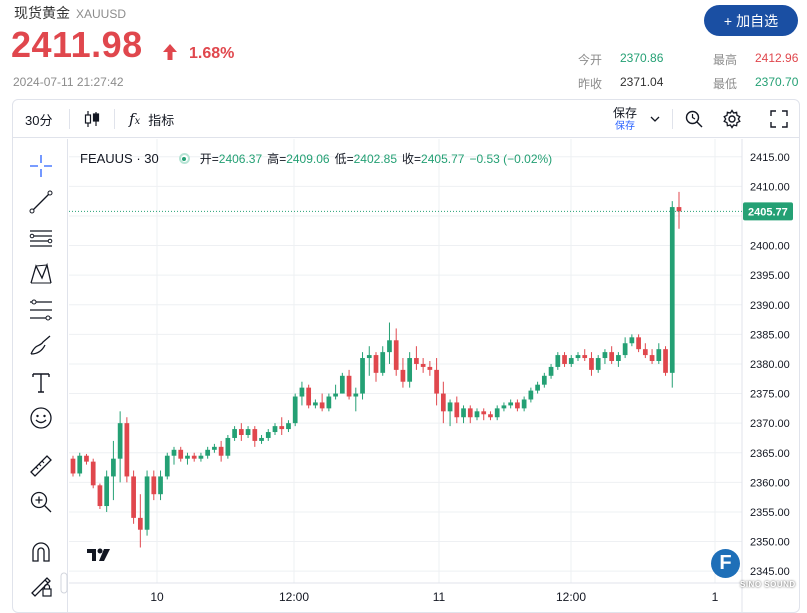 Image resolution: width=807 pixels, height=613 pixels. What do you see at coordinates (694, 119) in the screenshot?
I see `quick-search-icon` at bounding box center [694, 119].